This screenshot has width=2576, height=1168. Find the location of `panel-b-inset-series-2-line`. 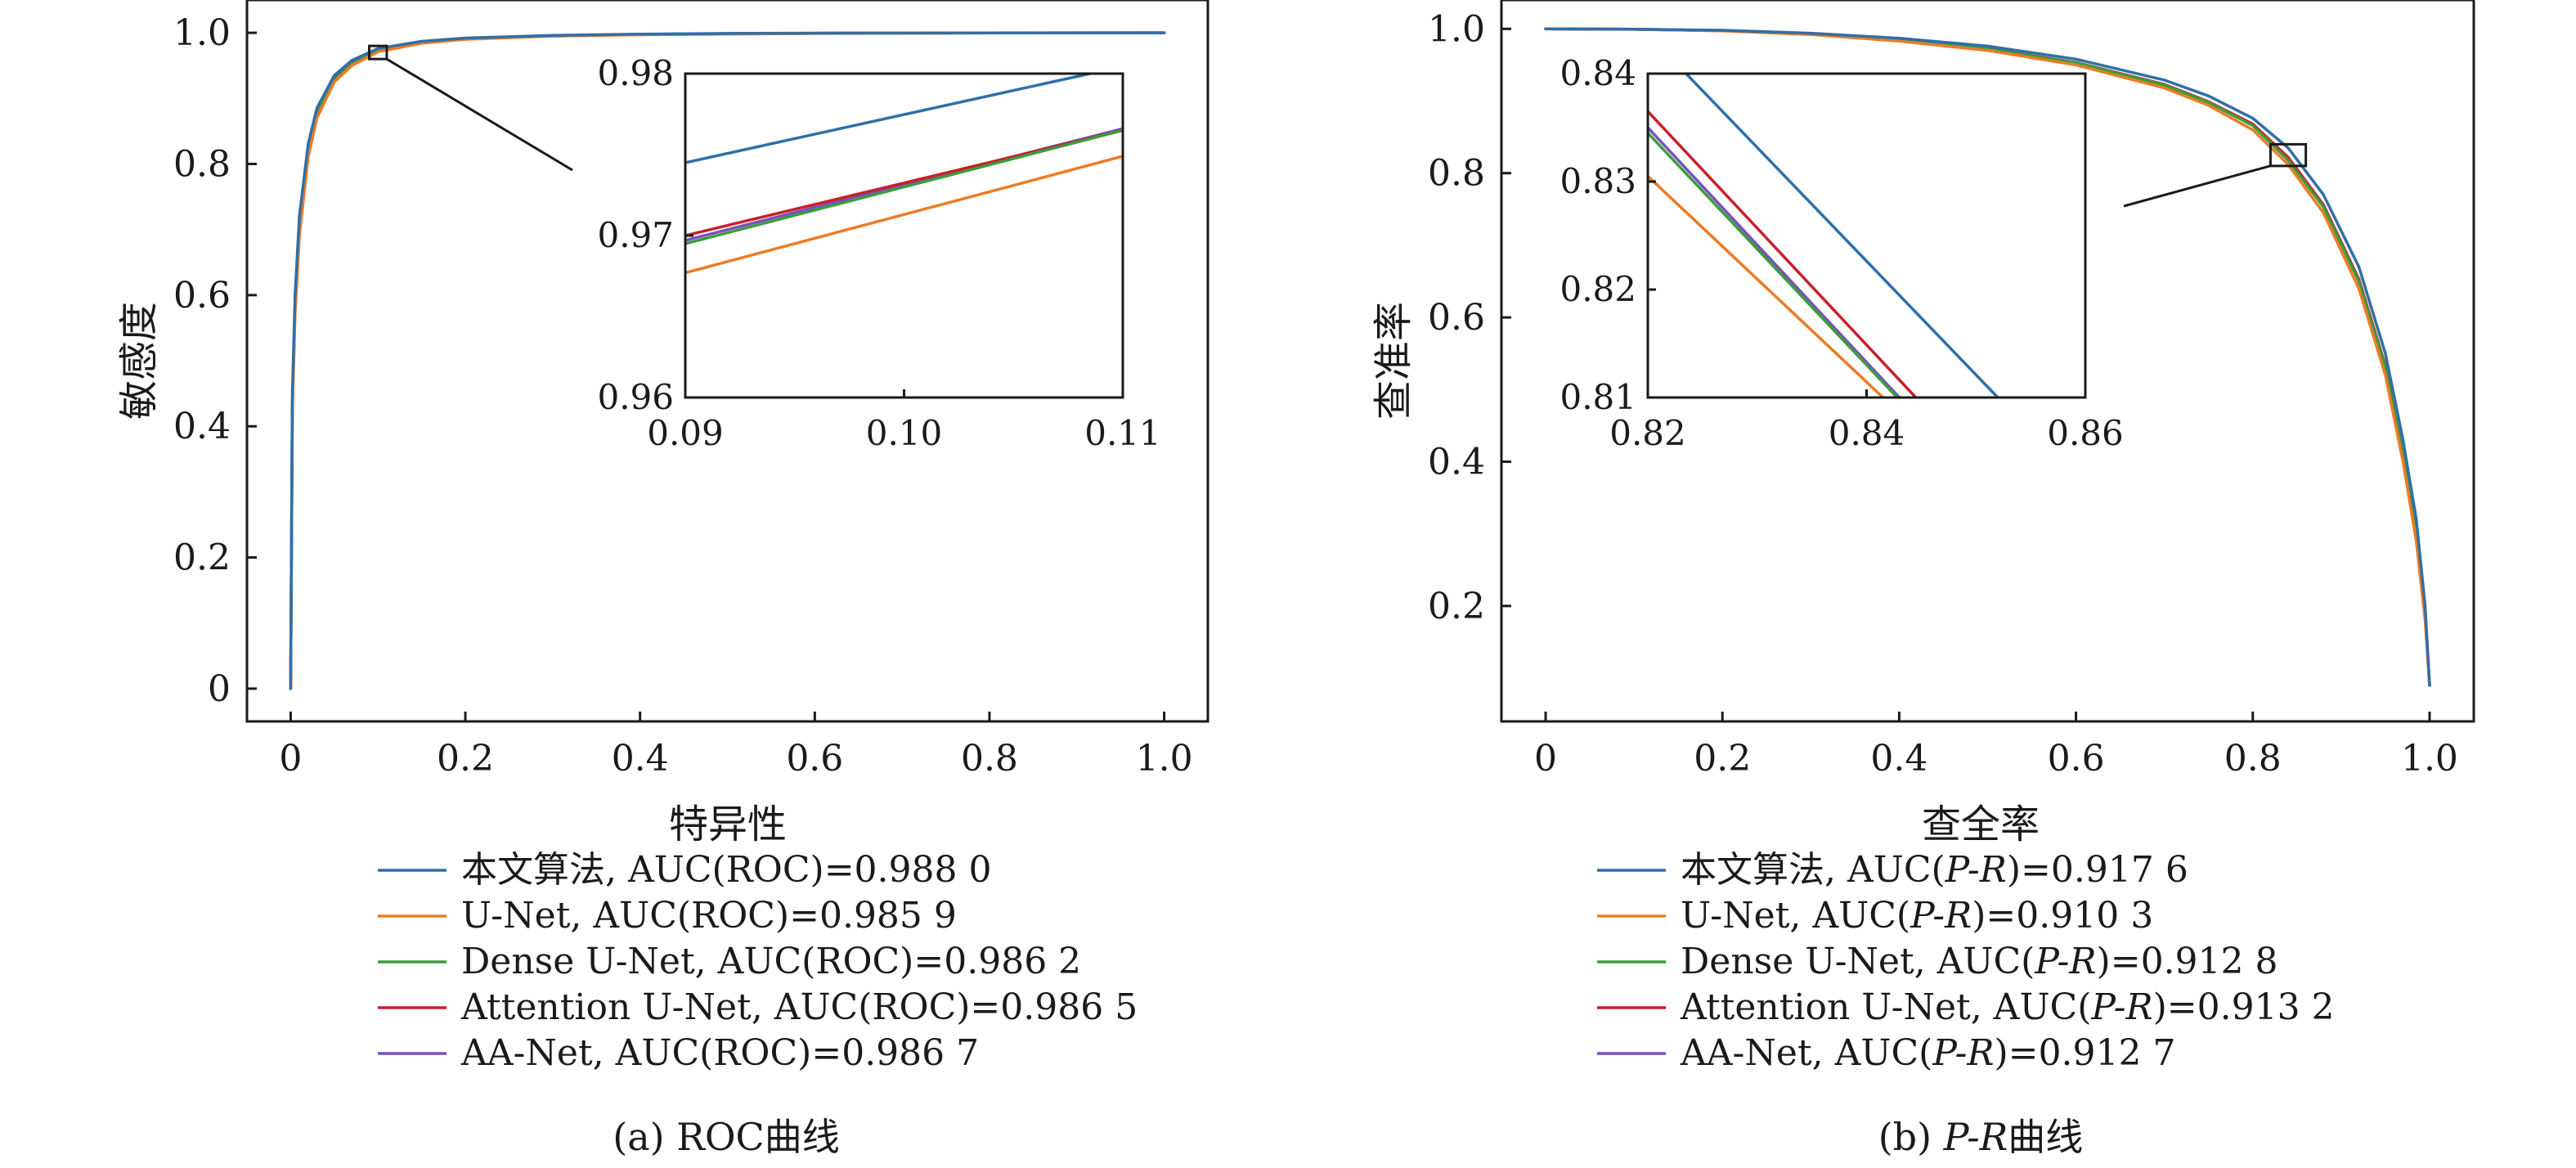

panel-b-inset-series-2-line is located at coordinates (1774, 265).